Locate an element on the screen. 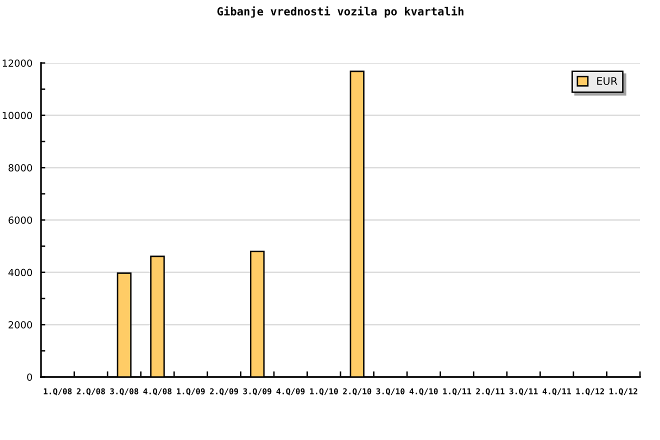 The width and height of the screenshot is (660, 440). x-tick-label: 2.Q/08 is located at coordinates (90, 392).